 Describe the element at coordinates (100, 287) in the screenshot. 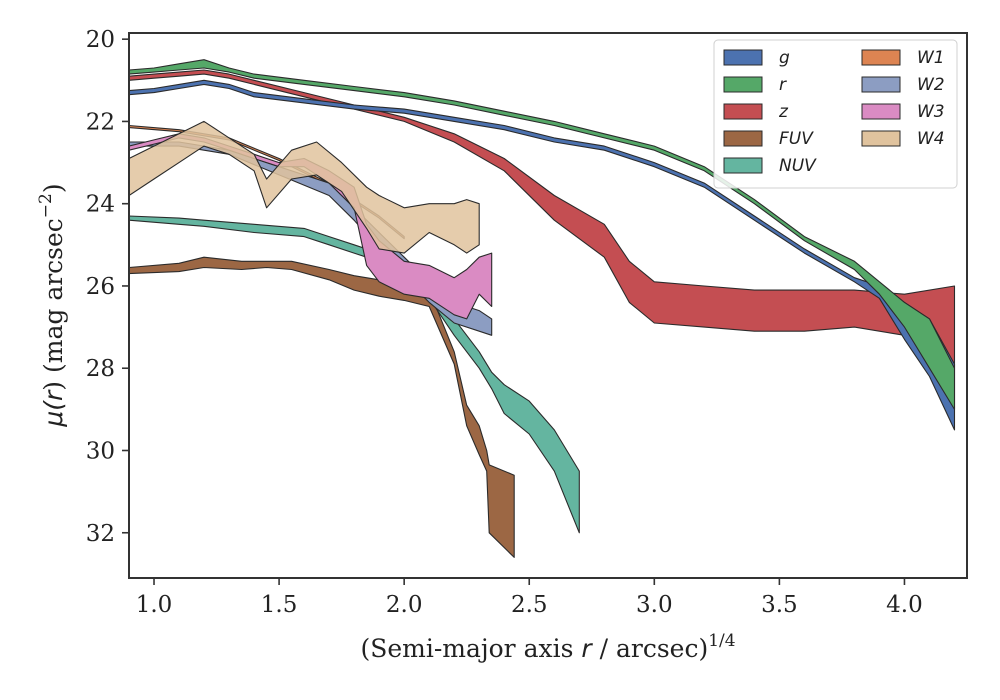

I see `y-tick-label: 26` at that location.